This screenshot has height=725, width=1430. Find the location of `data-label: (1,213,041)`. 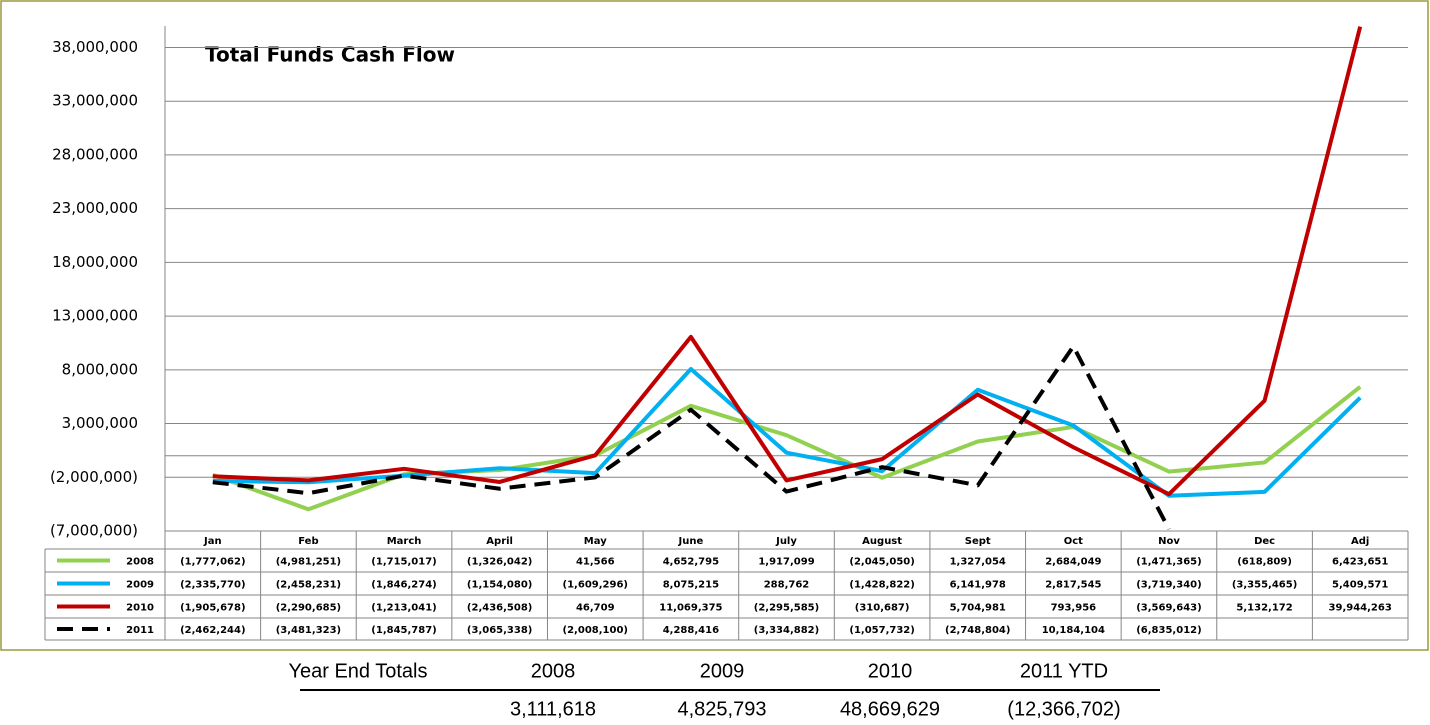

data-label: (1,213,041) is located at coordinates (403, 608).